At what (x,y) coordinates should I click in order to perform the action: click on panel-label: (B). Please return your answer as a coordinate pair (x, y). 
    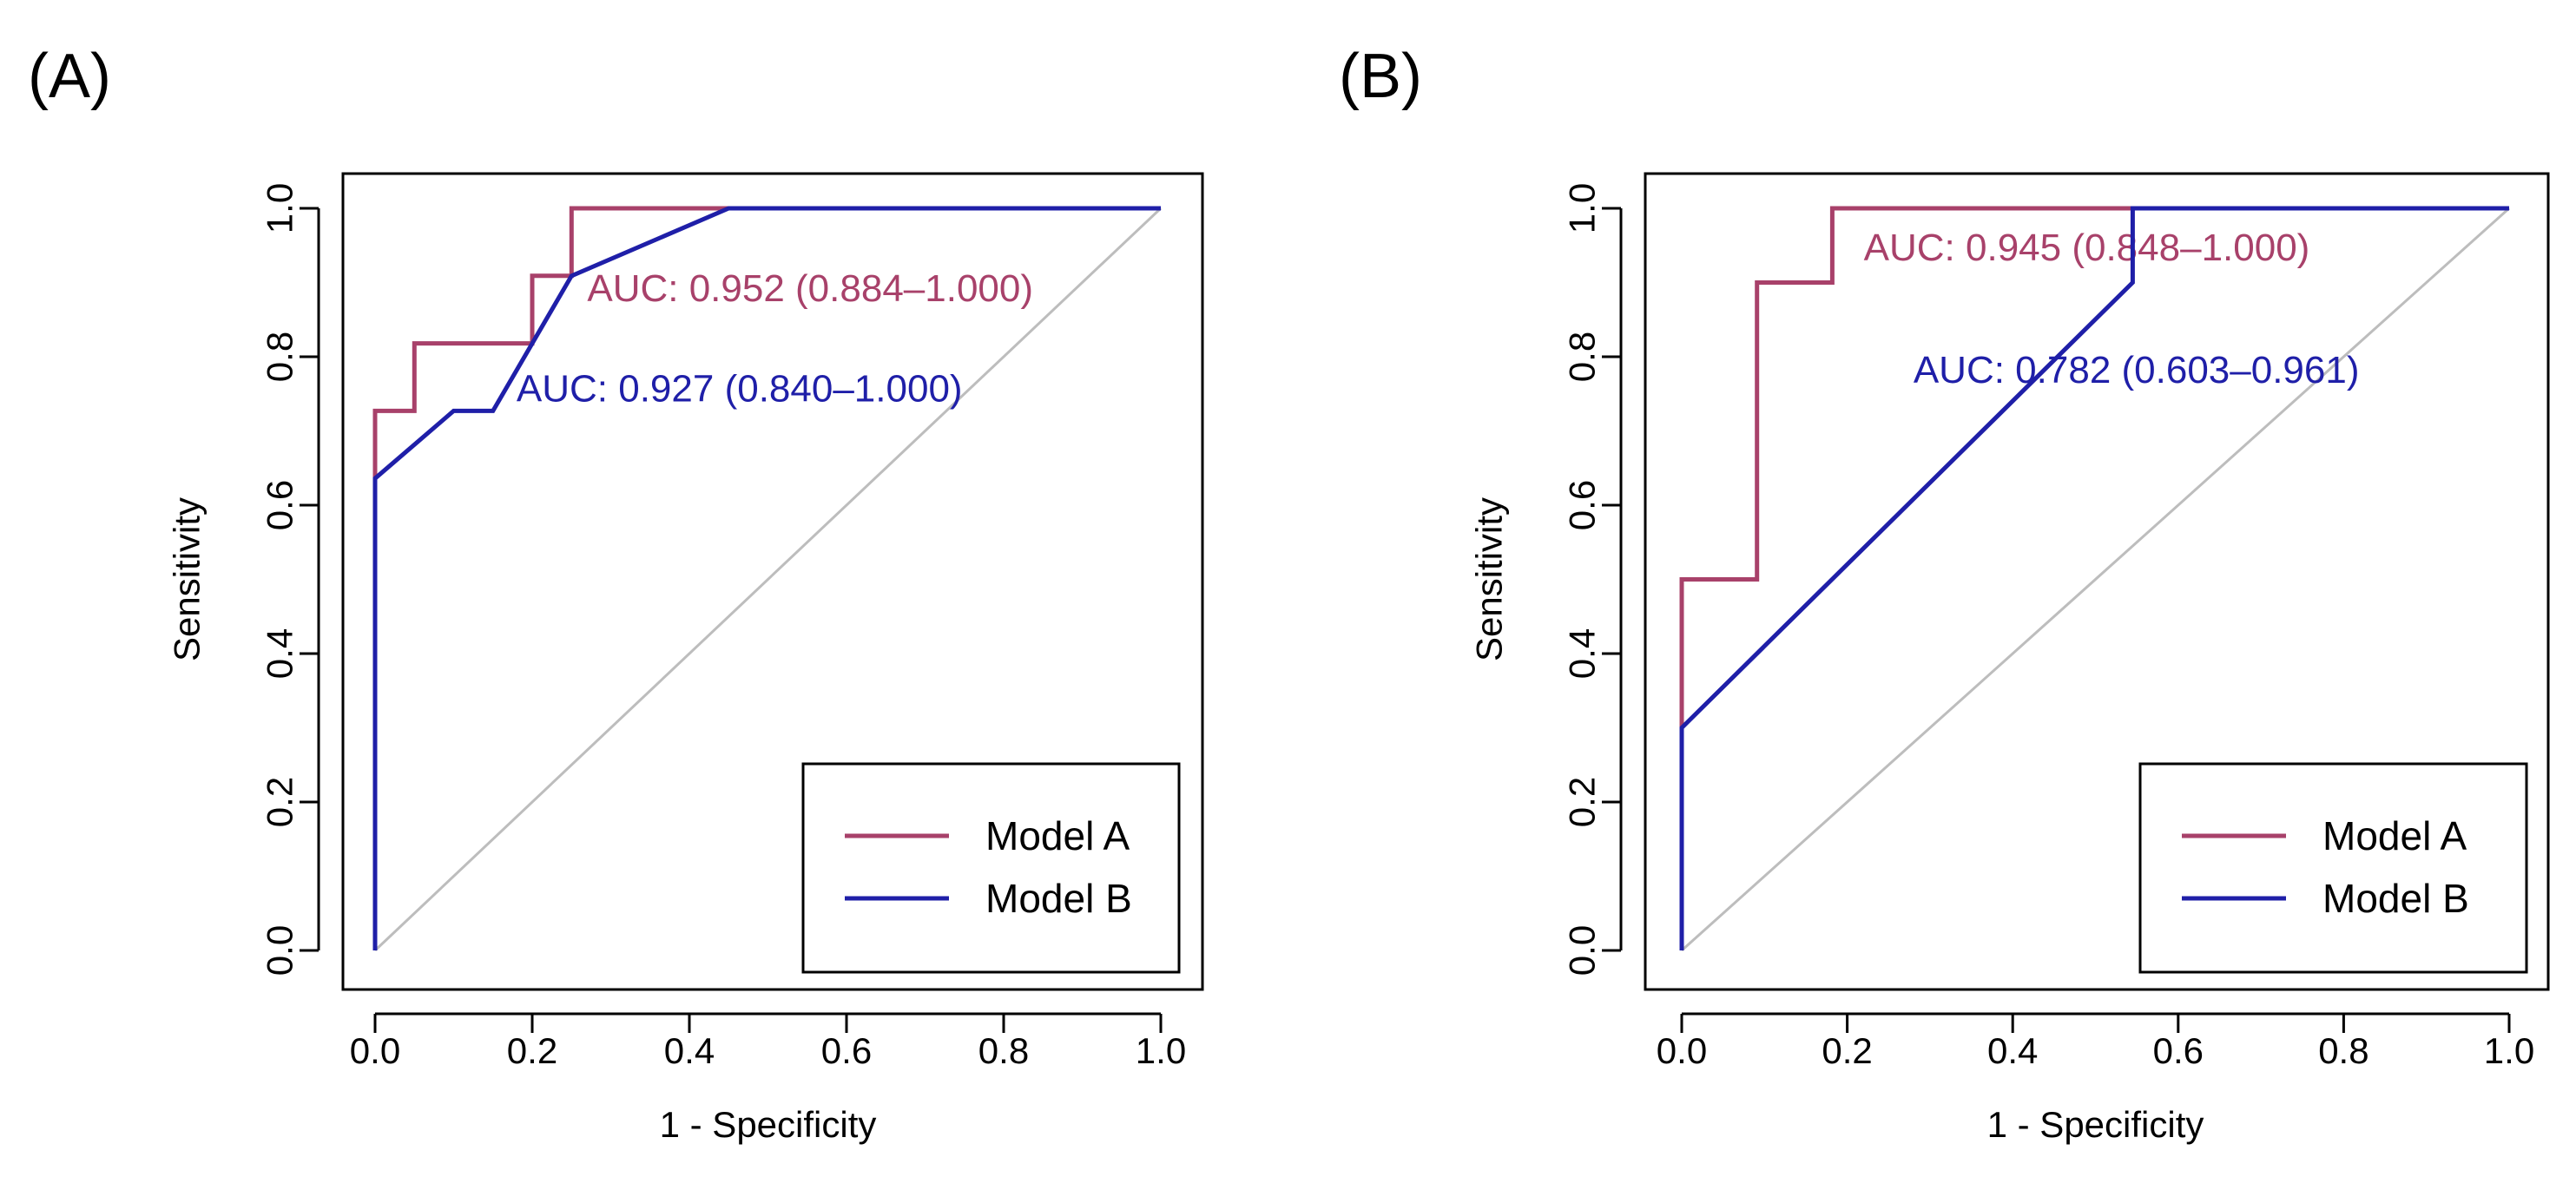
    Looking at the image, I should click on (1380, 76).